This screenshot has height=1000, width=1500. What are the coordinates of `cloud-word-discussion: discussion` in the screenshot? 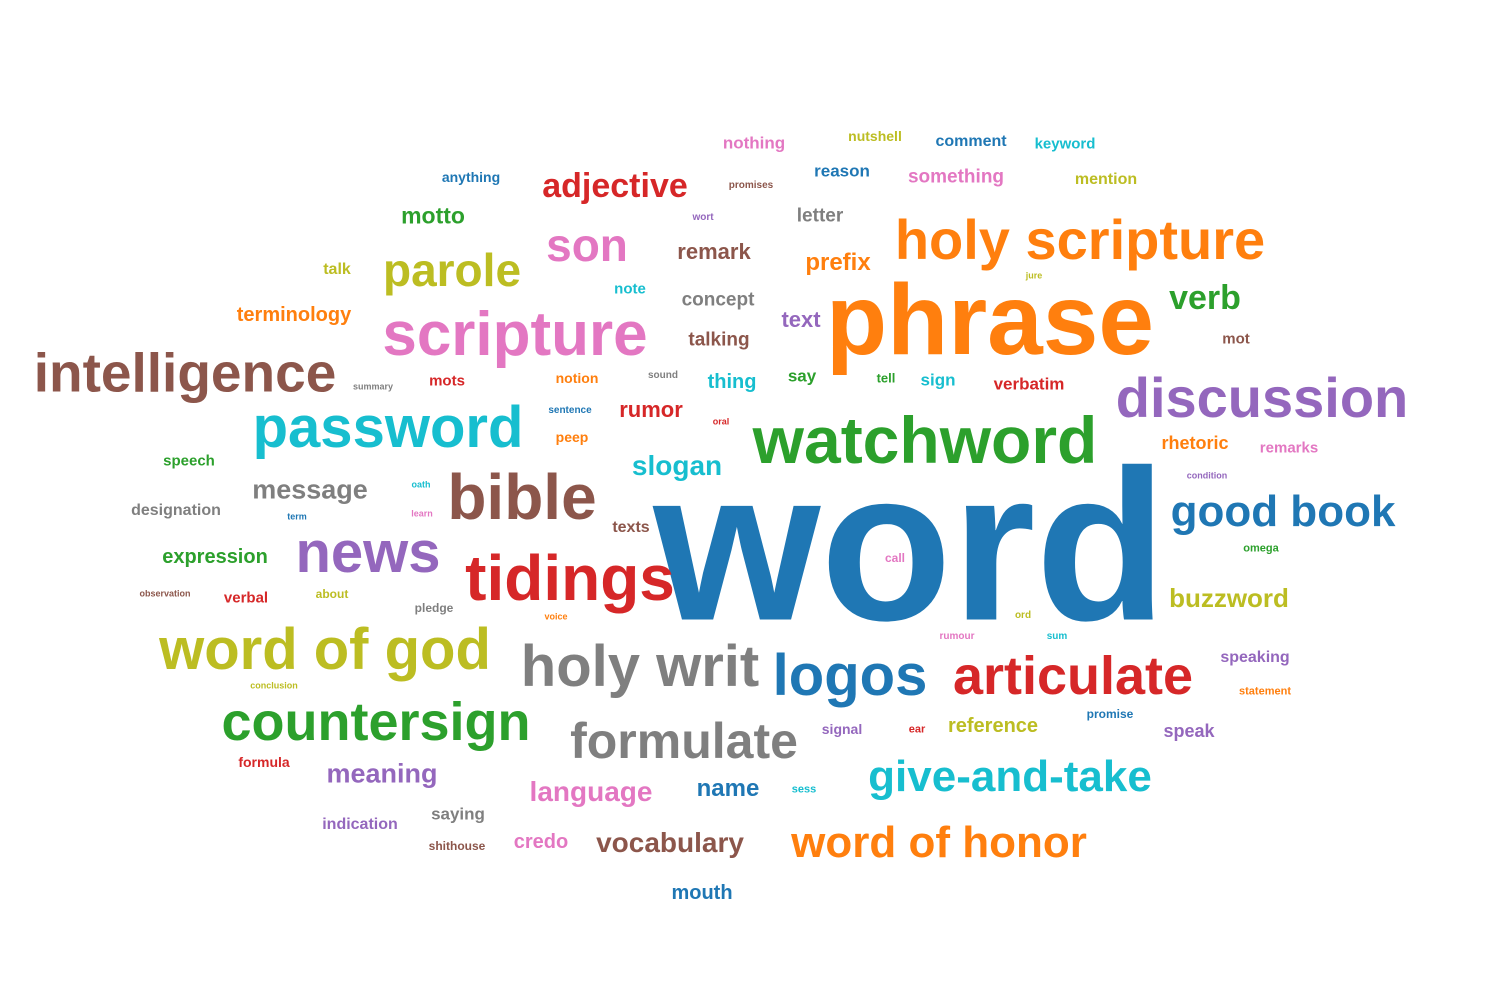 It's located at (1262, 397).